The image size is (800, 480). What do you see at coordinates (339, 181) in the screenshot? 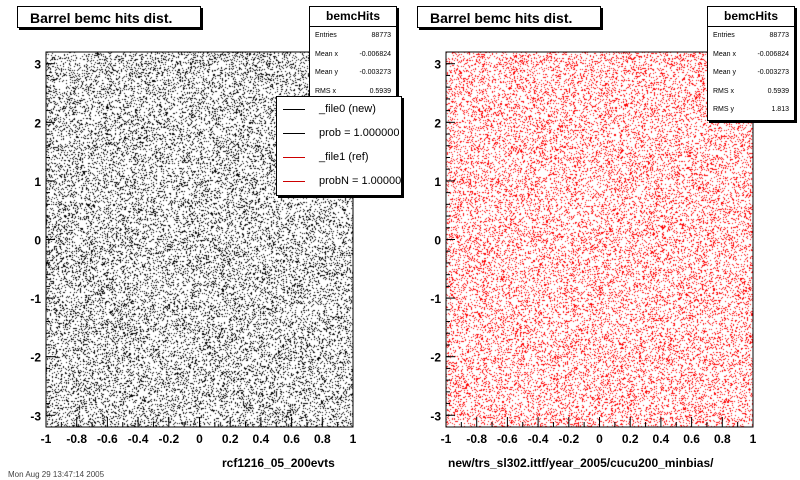
I see `legend-entry-probn: probN = 1.000000` at bounding box center [339, 181].